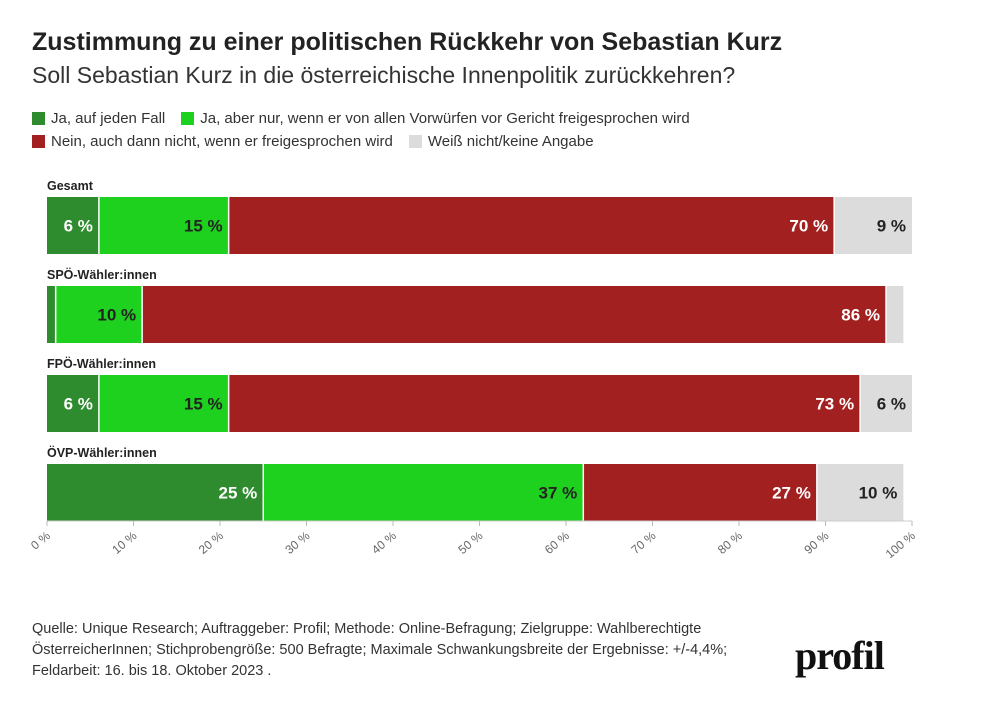 The height and width of the screenshot is (727, 1000). What do you see at coordinates (470, 542) in the screenshot?
I see `x-tick-label: 50 %` at bounding box center [470, 542].